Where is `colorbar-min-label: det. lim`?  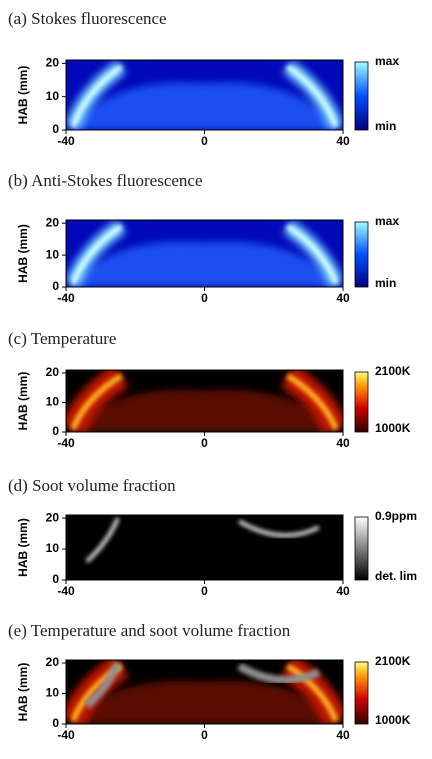
colorbar-min-label: det. lim is located at coordinates (396, 576).